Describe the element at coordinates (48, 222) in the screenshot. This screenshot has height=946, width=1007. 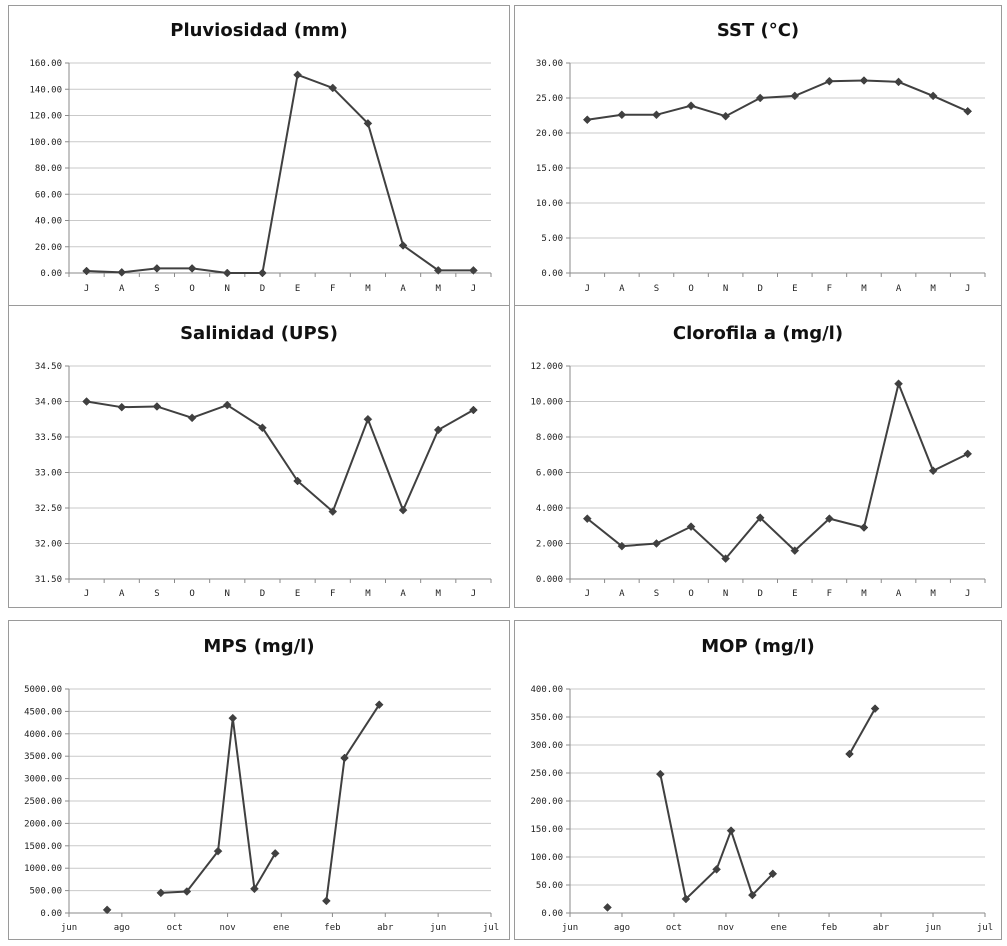
I see `y-tick-label: 40.00` at that location.